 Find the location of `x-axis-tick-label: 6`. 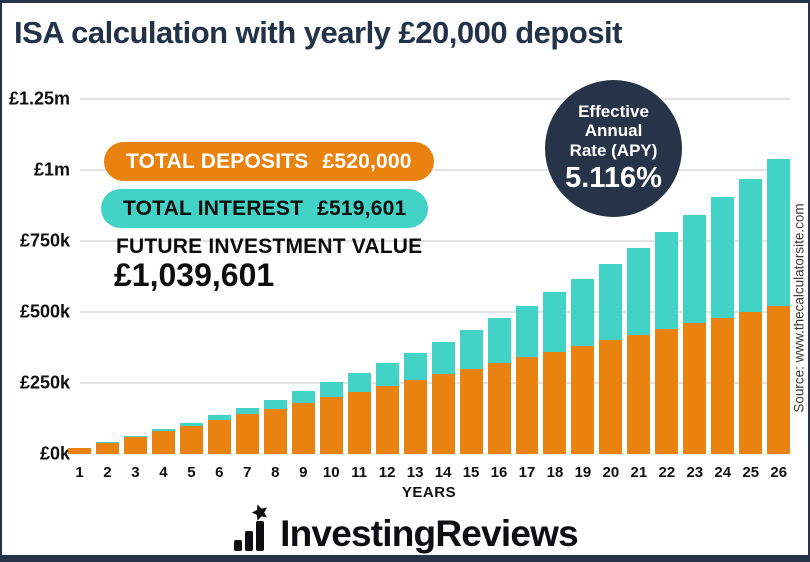

x-axis-tick-label: 6 is located at coordinates (219, 472).